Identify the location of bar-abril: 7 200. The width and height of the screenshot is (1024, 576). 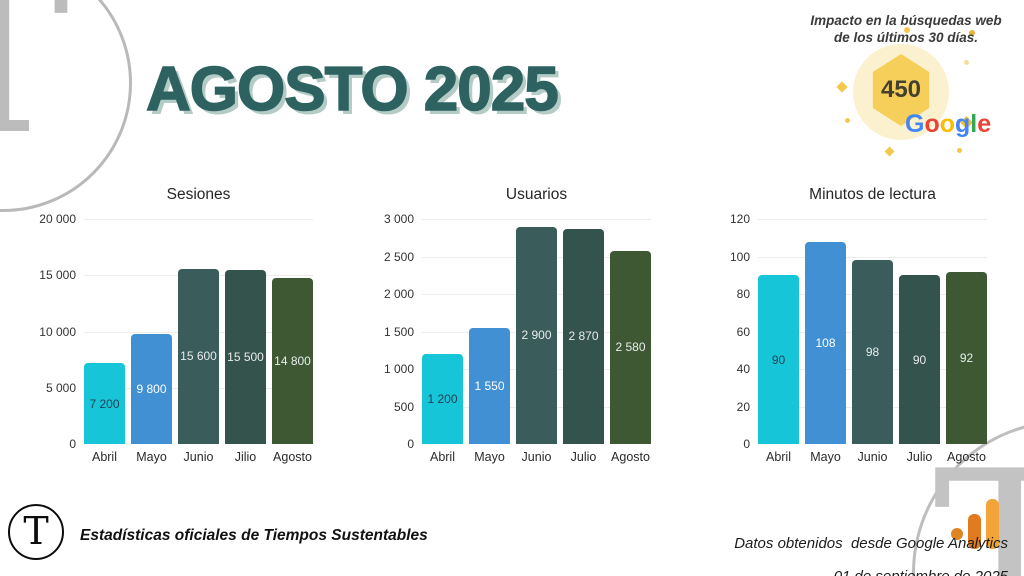
(104, 403).